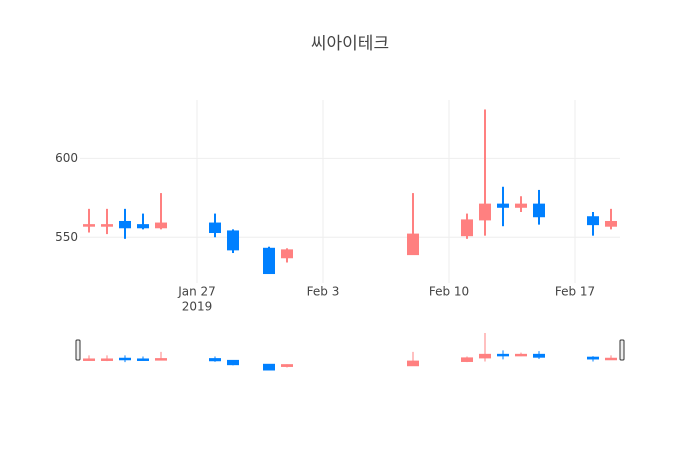 The height and width of the screenshot is (454, 700). Describe the element at coordinates (197, 307) in the screenshot. I see `x-year-label: 2019` at that location.